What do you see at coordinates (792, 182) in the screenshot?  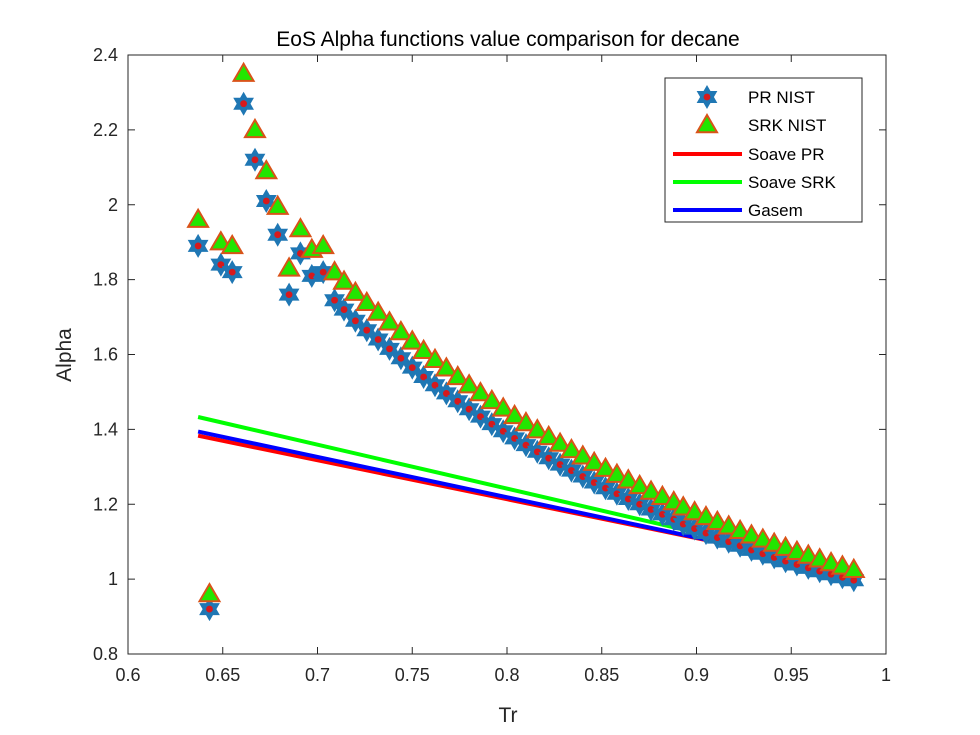 I see `legend-label: Soave SRK` at bounding box center [792, 182].